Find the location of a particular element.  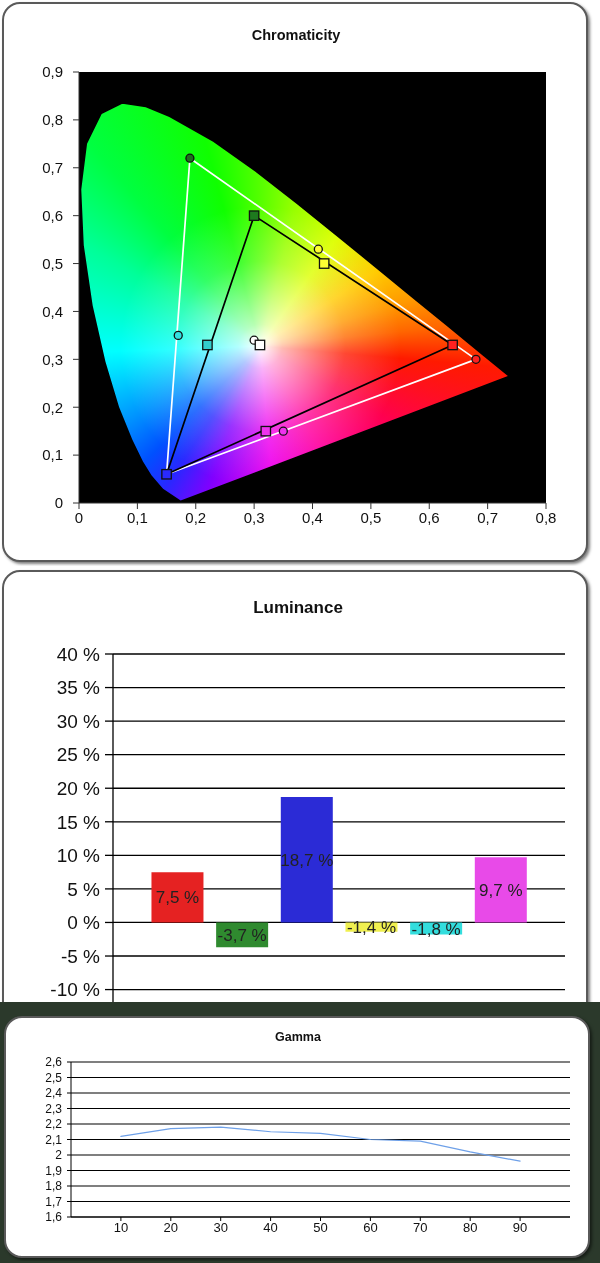

y-tick-label: -5 % is located at coordinates (80, 956).